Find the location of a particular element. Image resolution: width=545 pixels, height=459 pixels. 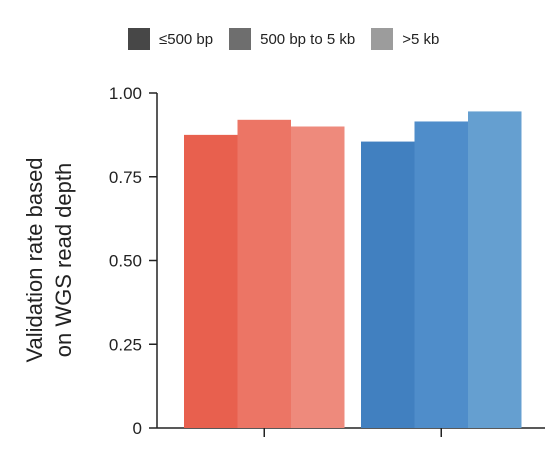

y-axis-label-line: Validation rate based is located at coordinates (34, 259).